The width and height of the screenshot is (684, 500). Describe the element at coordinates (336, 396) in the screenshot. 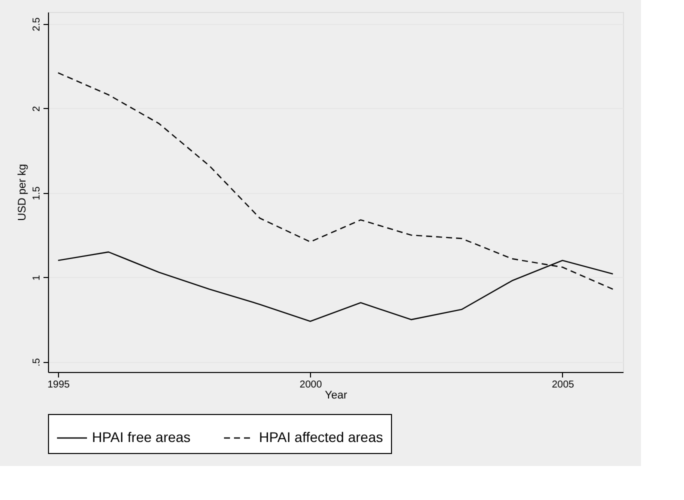

I see `x-axis-title: Year` at that location.